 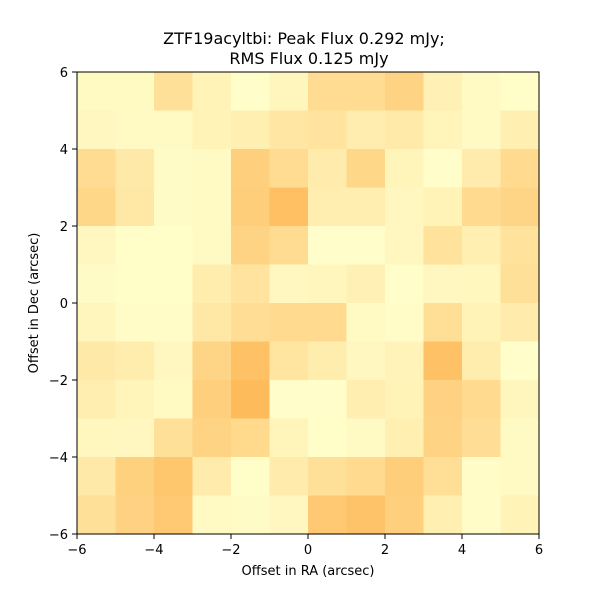 I want to click on heatmap-cell-r4-c8, so click(x=405, y=246).